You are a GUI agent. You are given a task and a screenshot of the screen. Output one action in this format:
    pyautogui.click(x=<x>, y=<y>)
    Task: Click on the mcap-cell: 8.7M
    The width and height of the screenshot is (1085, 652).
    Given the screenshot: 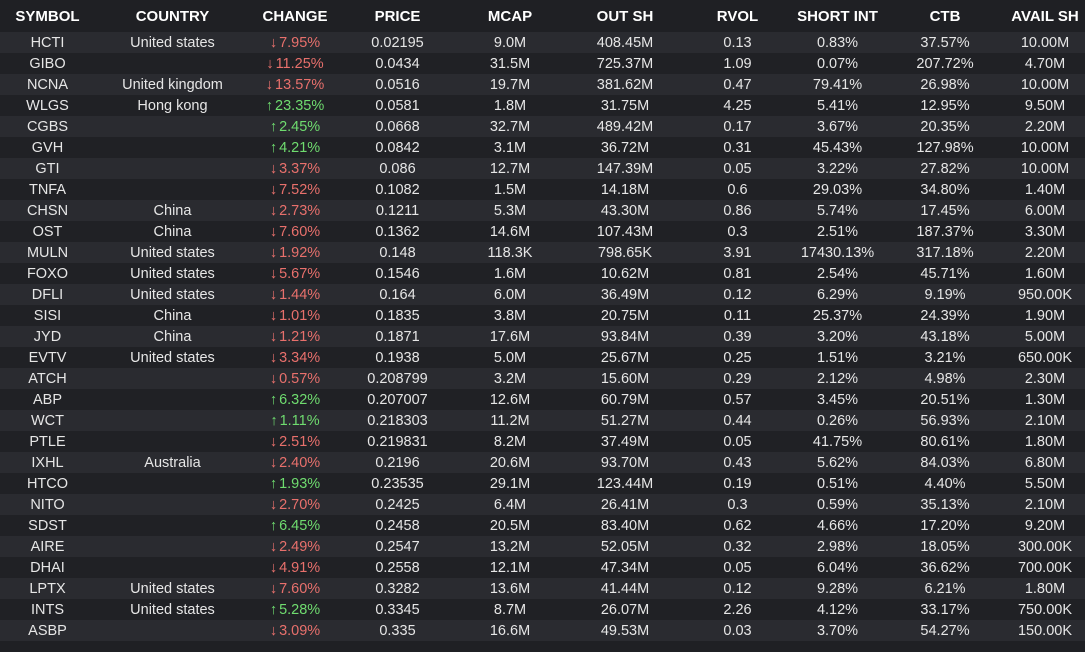 What is the action you would take?
    pyautogui.click(x=510, y=609)
    